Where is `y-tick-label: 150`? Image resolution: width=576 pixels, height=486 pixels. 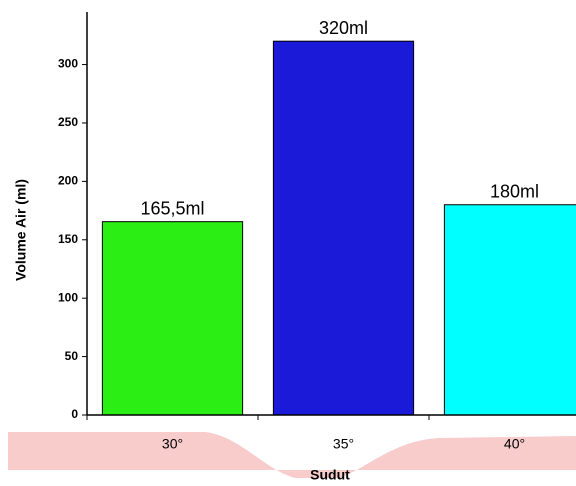 y-tick-label: 150 is located at coordinates (68, 239).